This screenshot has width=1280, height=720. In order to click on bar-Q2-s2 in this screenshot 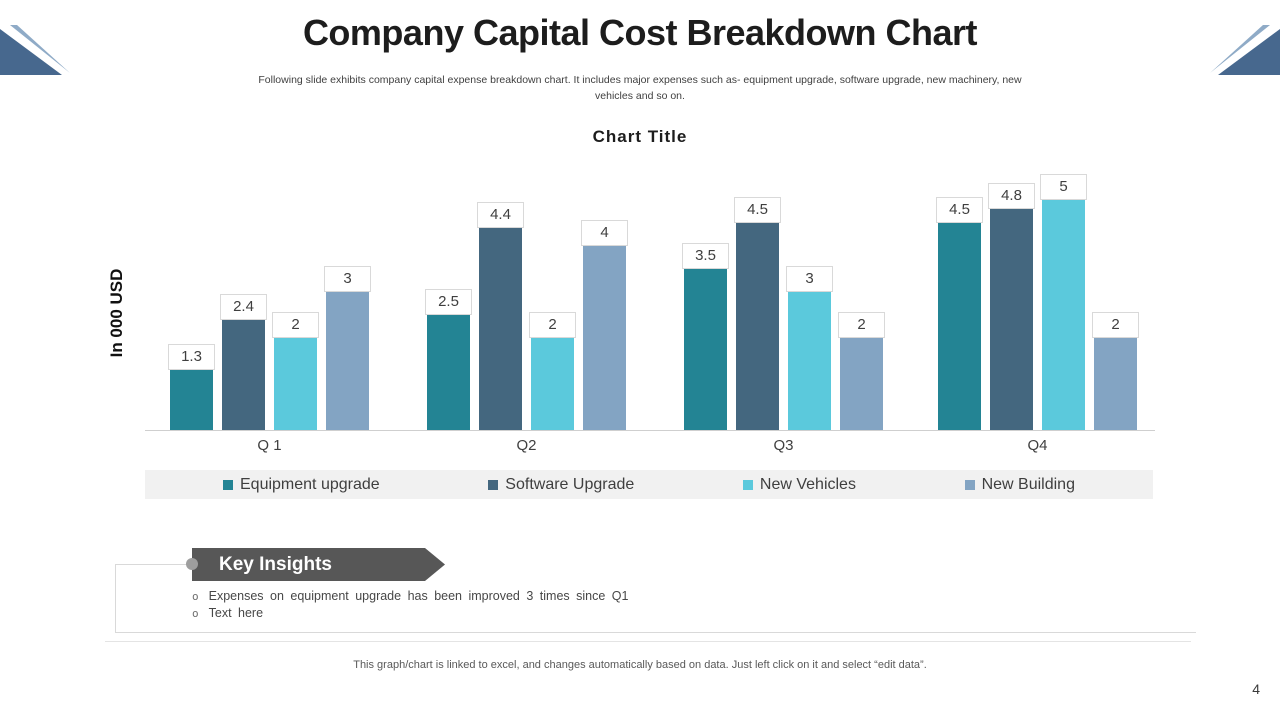, I will do `click(500, 329)`.